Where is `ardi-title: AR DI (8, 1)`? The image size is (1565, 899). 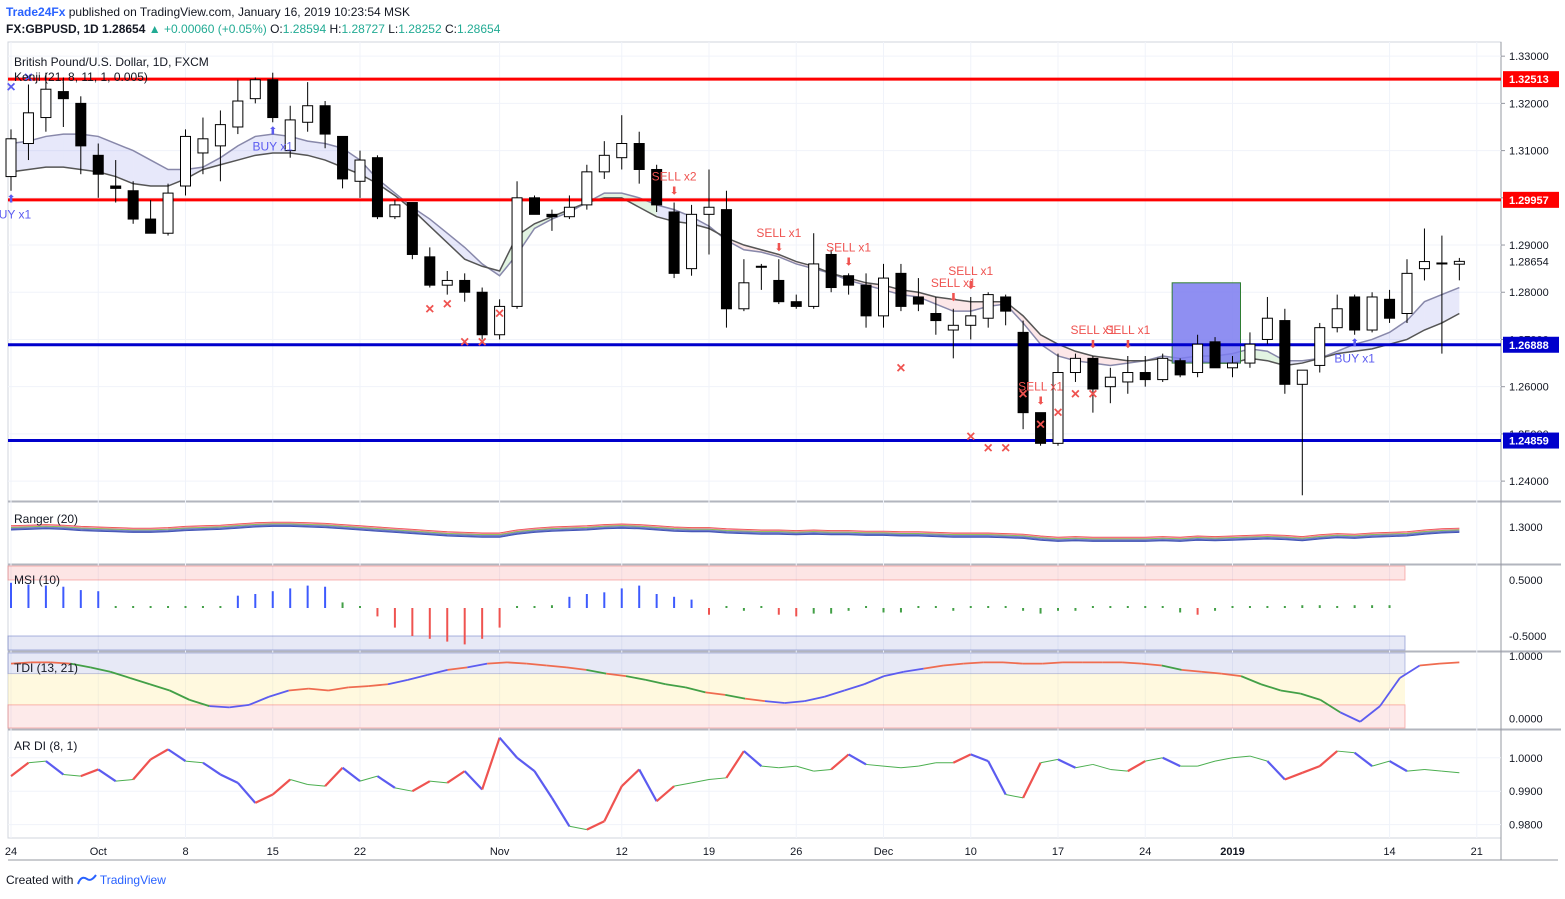
ardi-title: AR DI (8, 1) is located at coordinates (45, 746).